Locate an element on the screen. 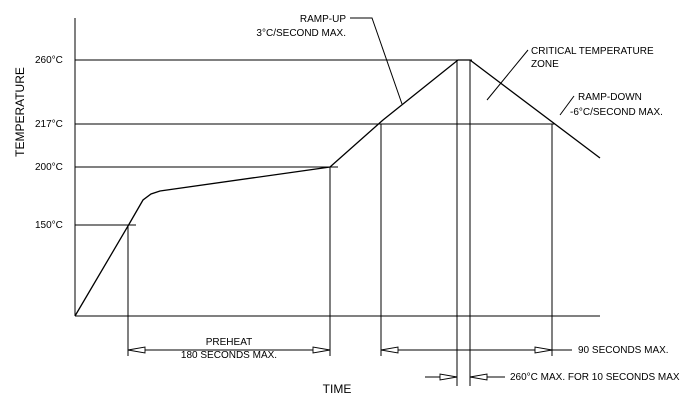 This screenshot has height=394, width=689. preheat-label: PREHEAT is located at coordinates (229, 342).